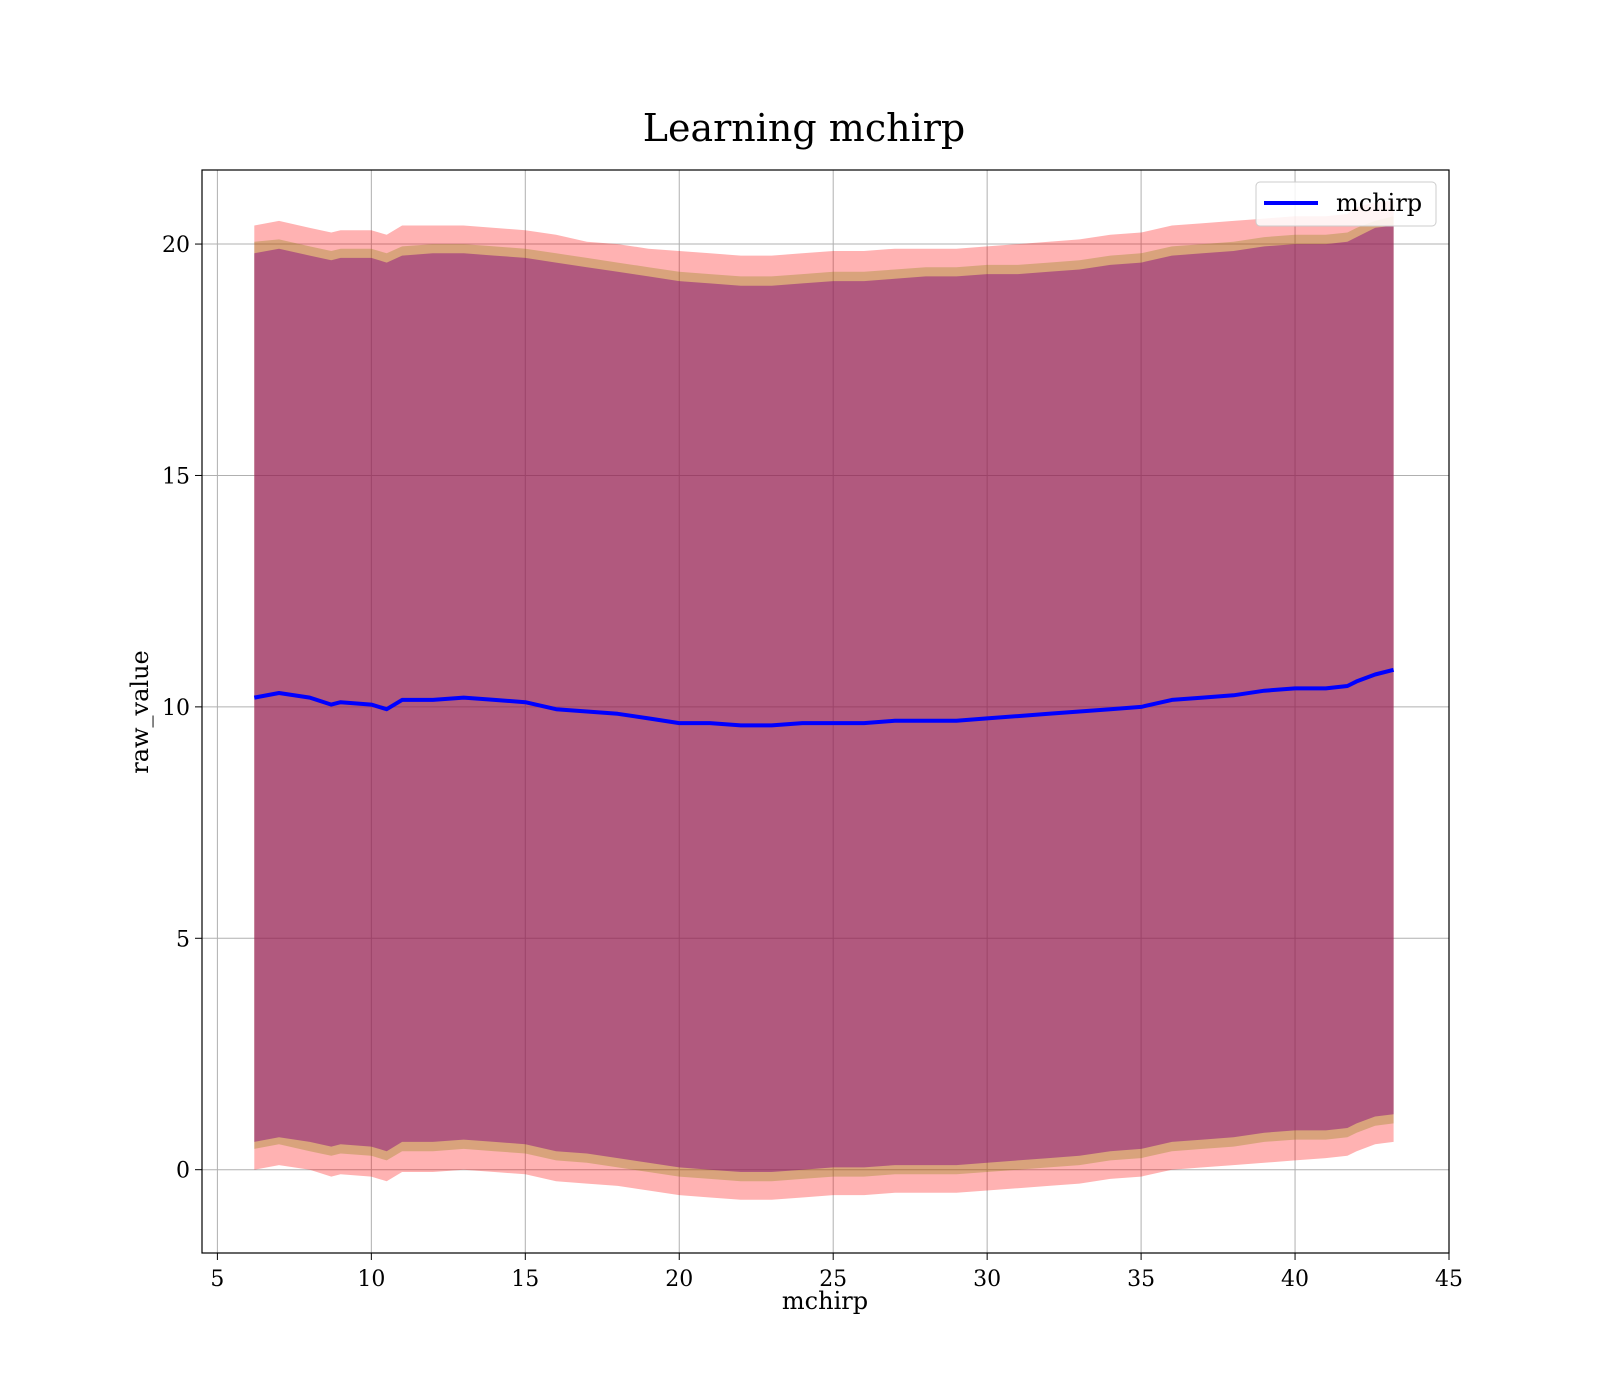 The image size is (1600, 1400). Describe the element at coordinates (804, 128) in the screenshot. I see `chart-title: Learning mchirp` at that location.